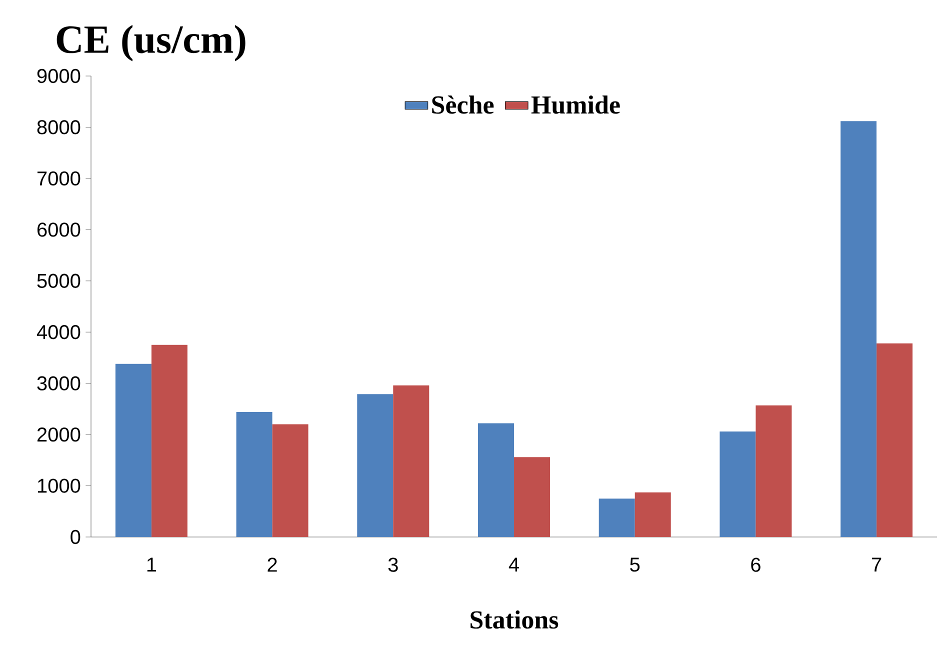 The width and height of the screenshot is (944, 647). What do you see at coordinates (513, 565) in the screenshot?
I see `x-tick-label: 4` at bounding box center [513, 565].